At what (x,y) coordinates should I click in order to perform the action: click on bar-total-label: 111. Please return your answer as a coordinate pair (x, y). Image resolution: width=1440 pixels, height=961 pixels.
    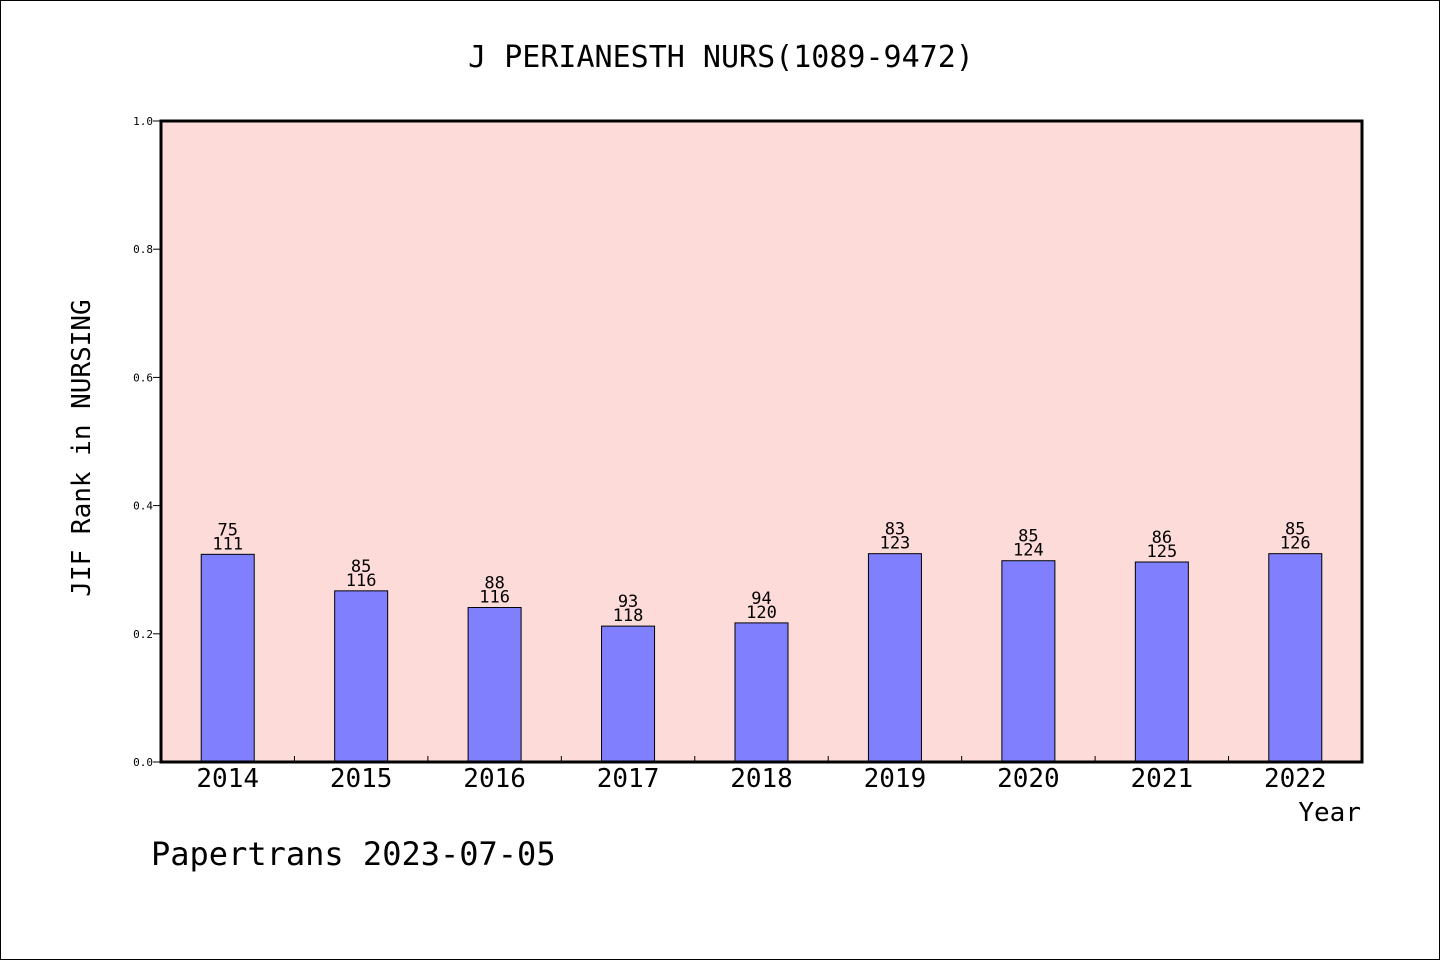
    Looking at the image, I should click on (227, 544).